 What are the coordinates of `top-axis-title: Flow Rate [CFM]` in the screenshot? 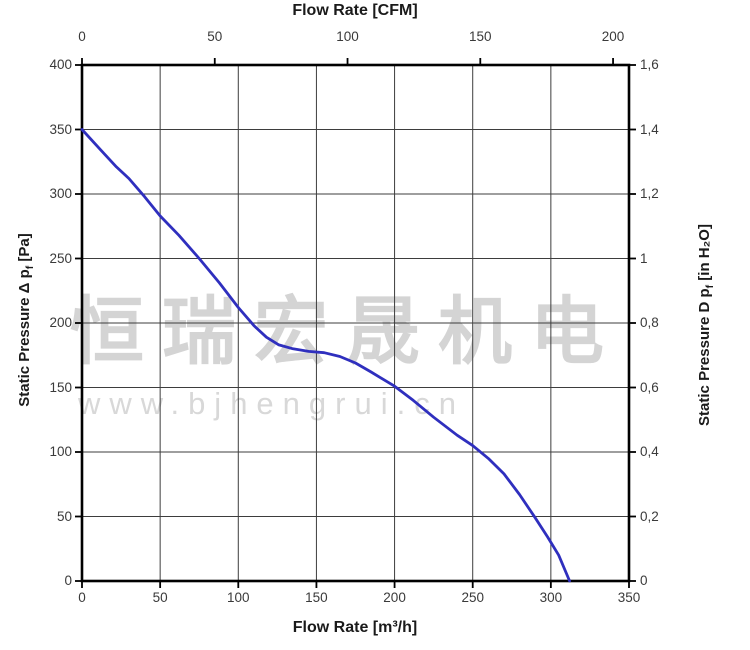 It's located at (355, 10).